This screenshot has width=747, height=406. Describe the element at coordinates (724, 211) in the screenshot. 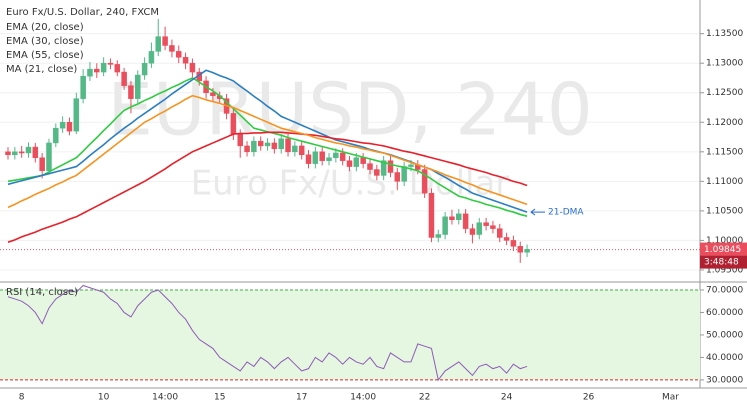

I see `y-tick-label: 1.10500` at that location.